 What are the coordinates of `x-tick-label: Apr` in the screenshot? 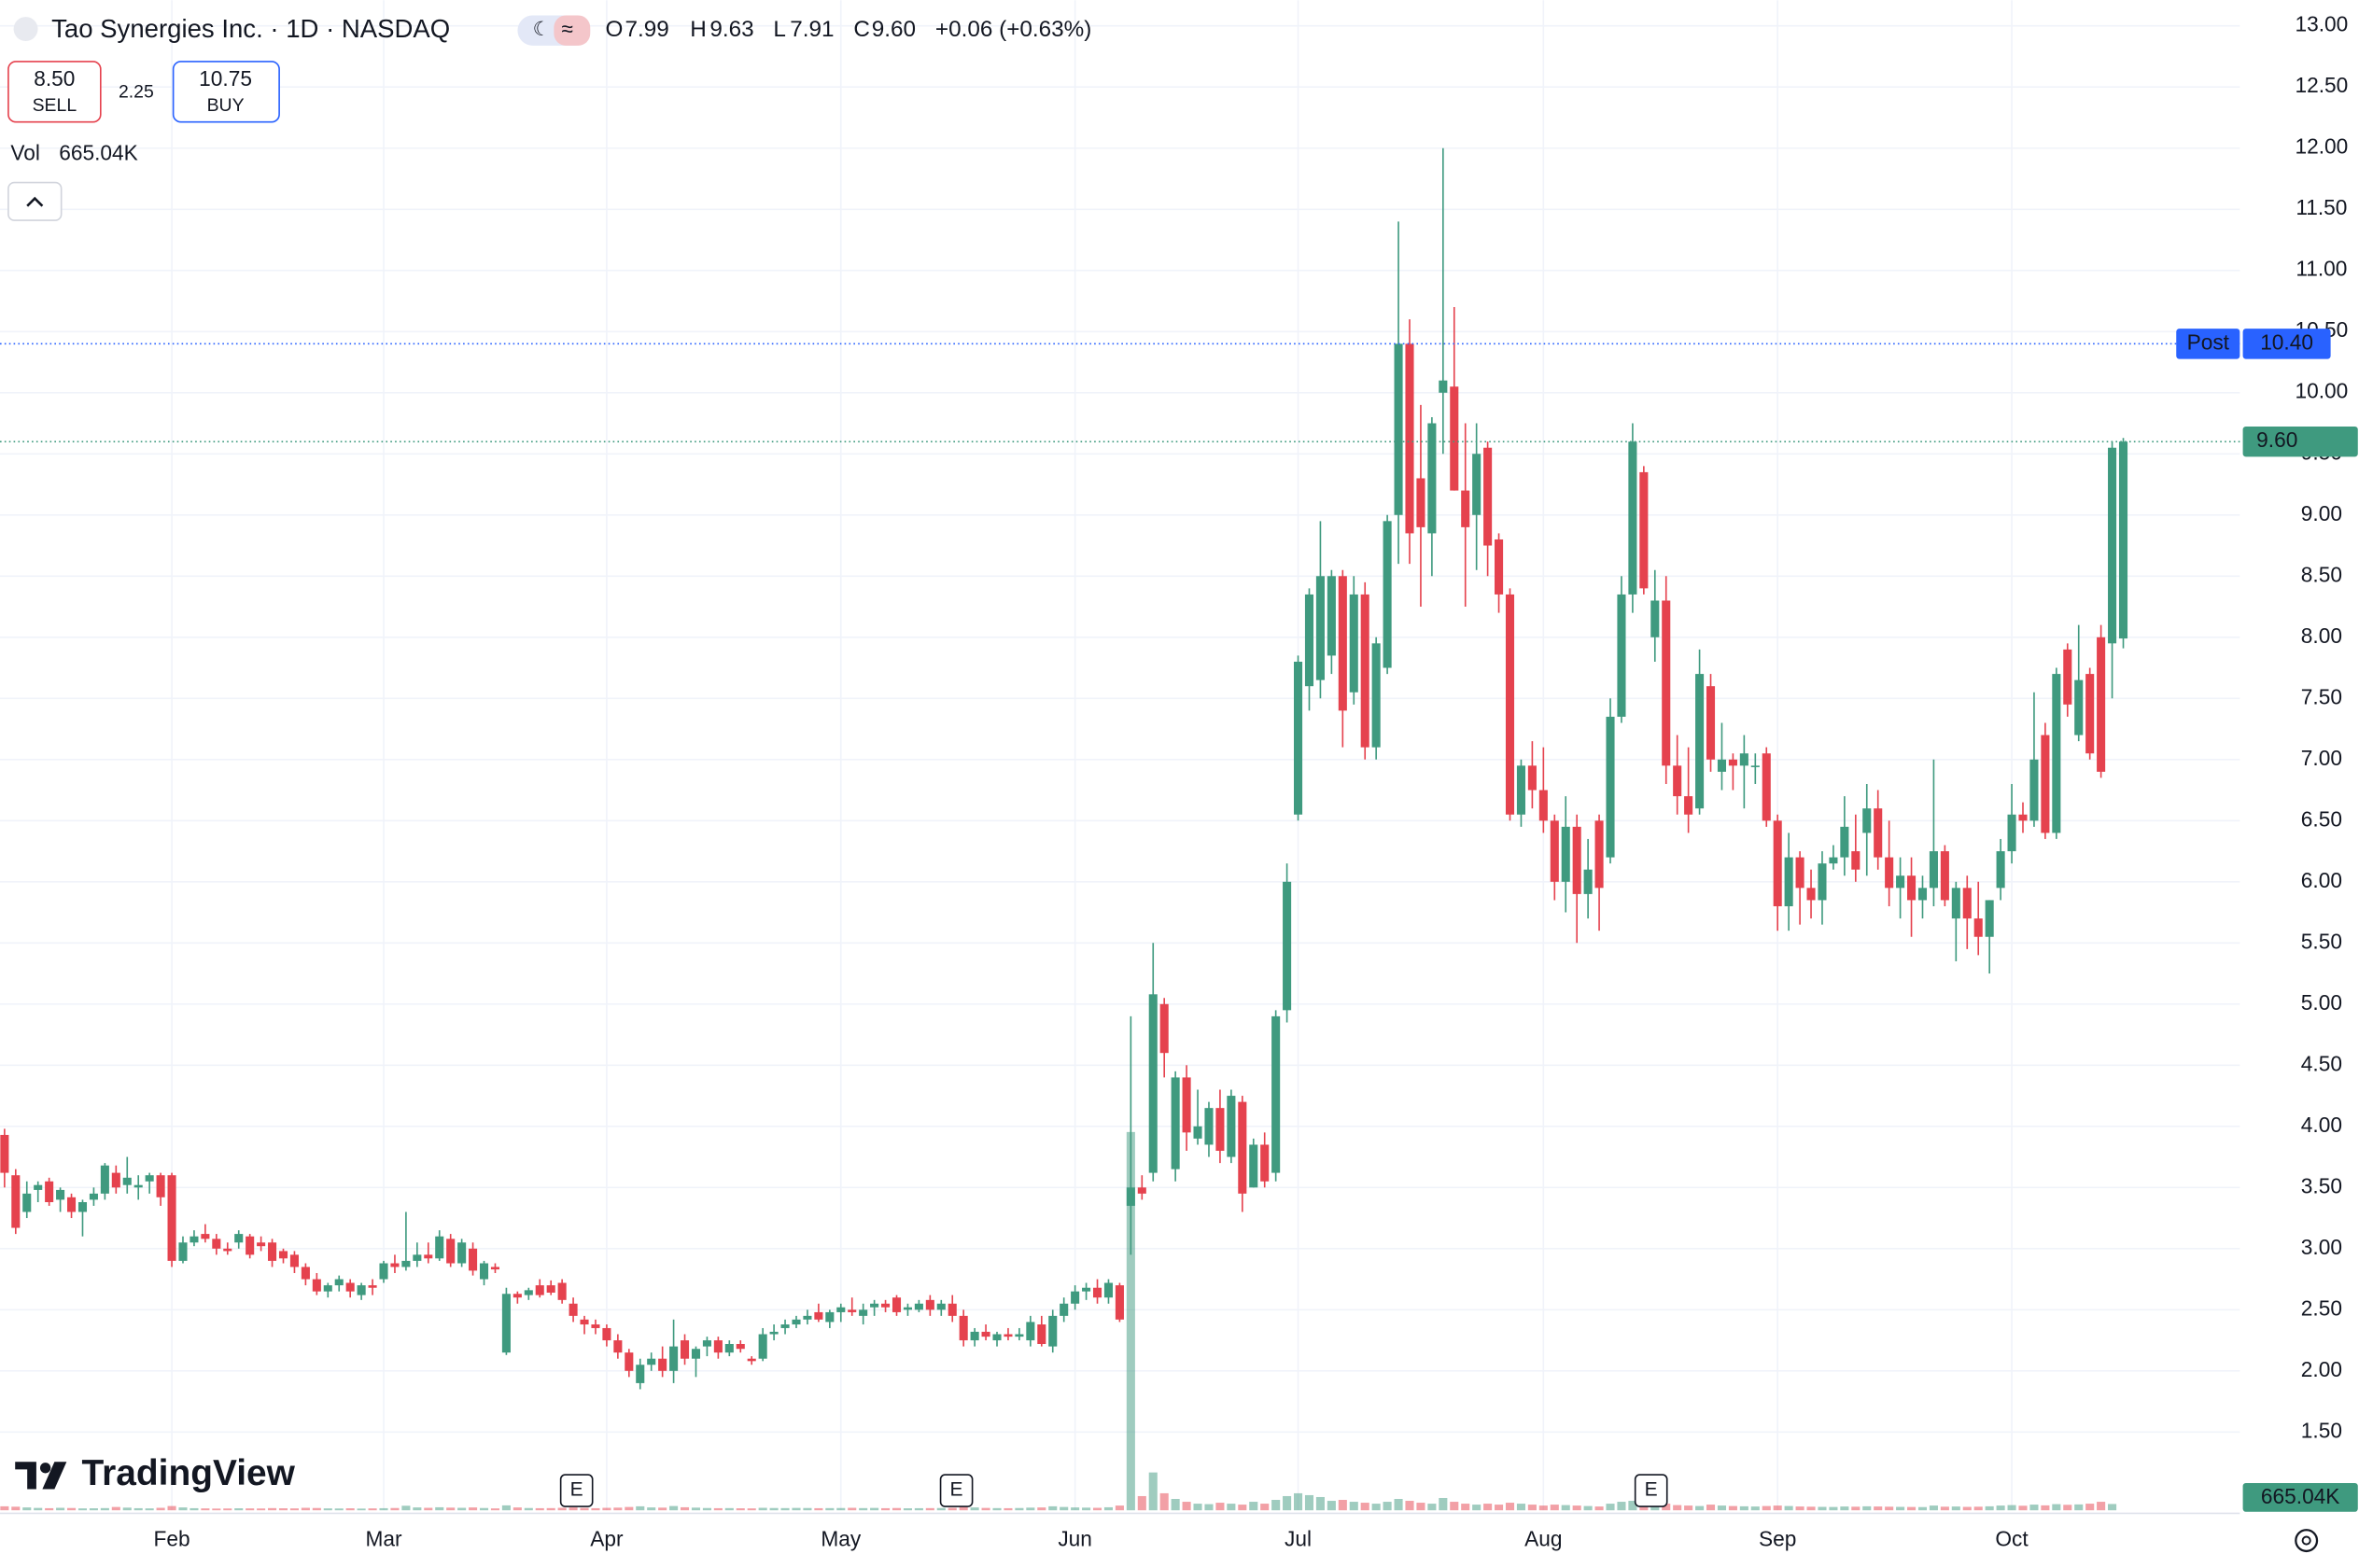 It's located at (607, 1539).